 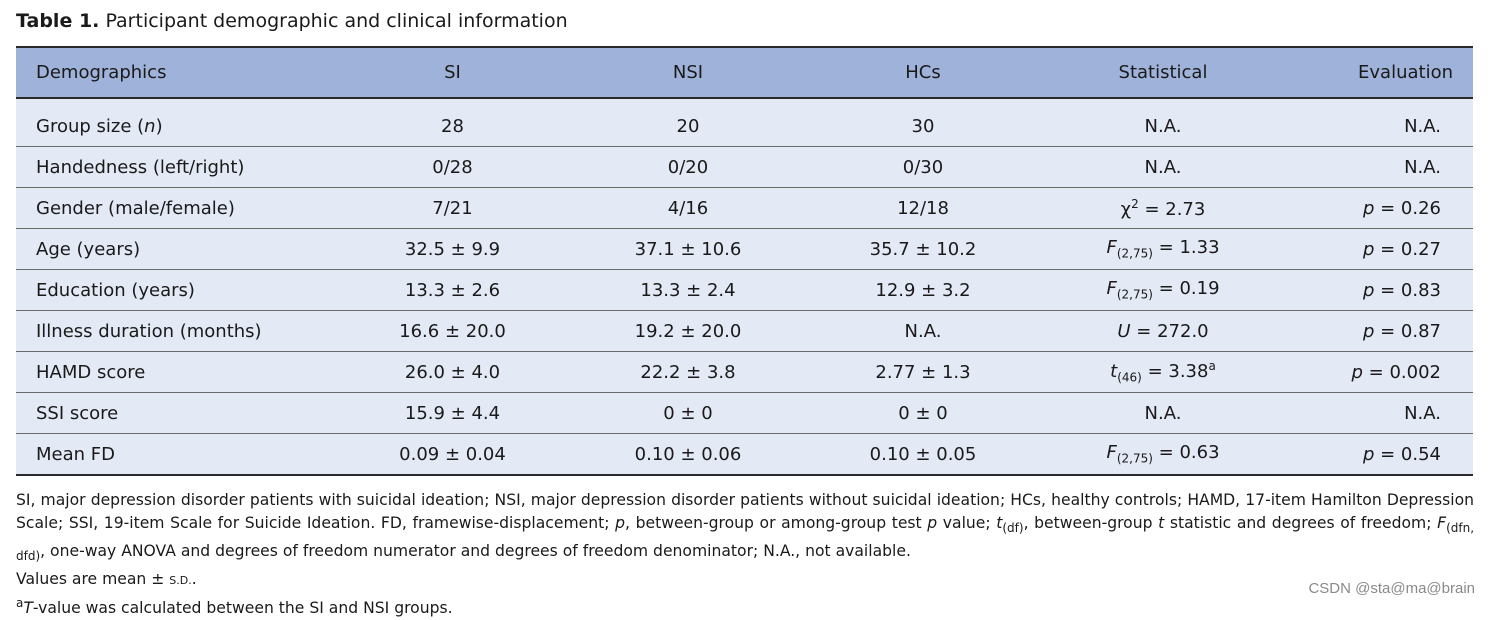 I want to click on cell-statistical: t(46) = 3.38a, so click(x=1163, y=372).